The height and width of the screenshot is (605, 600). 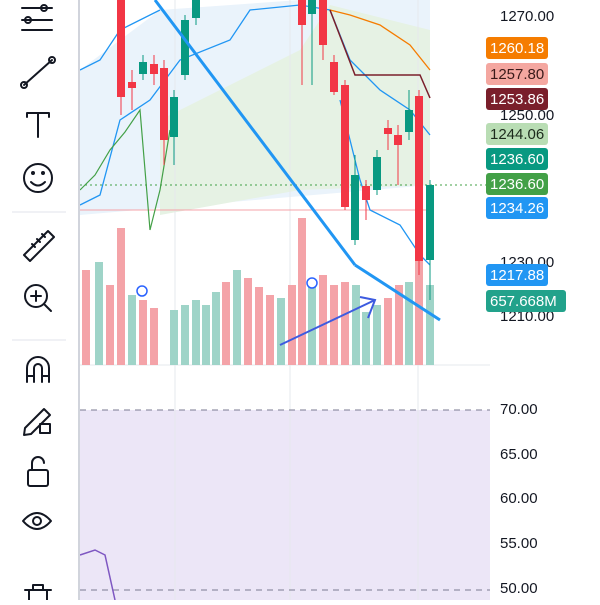 I want to click on price-label: 1270.00, so click(x=527, y=16).